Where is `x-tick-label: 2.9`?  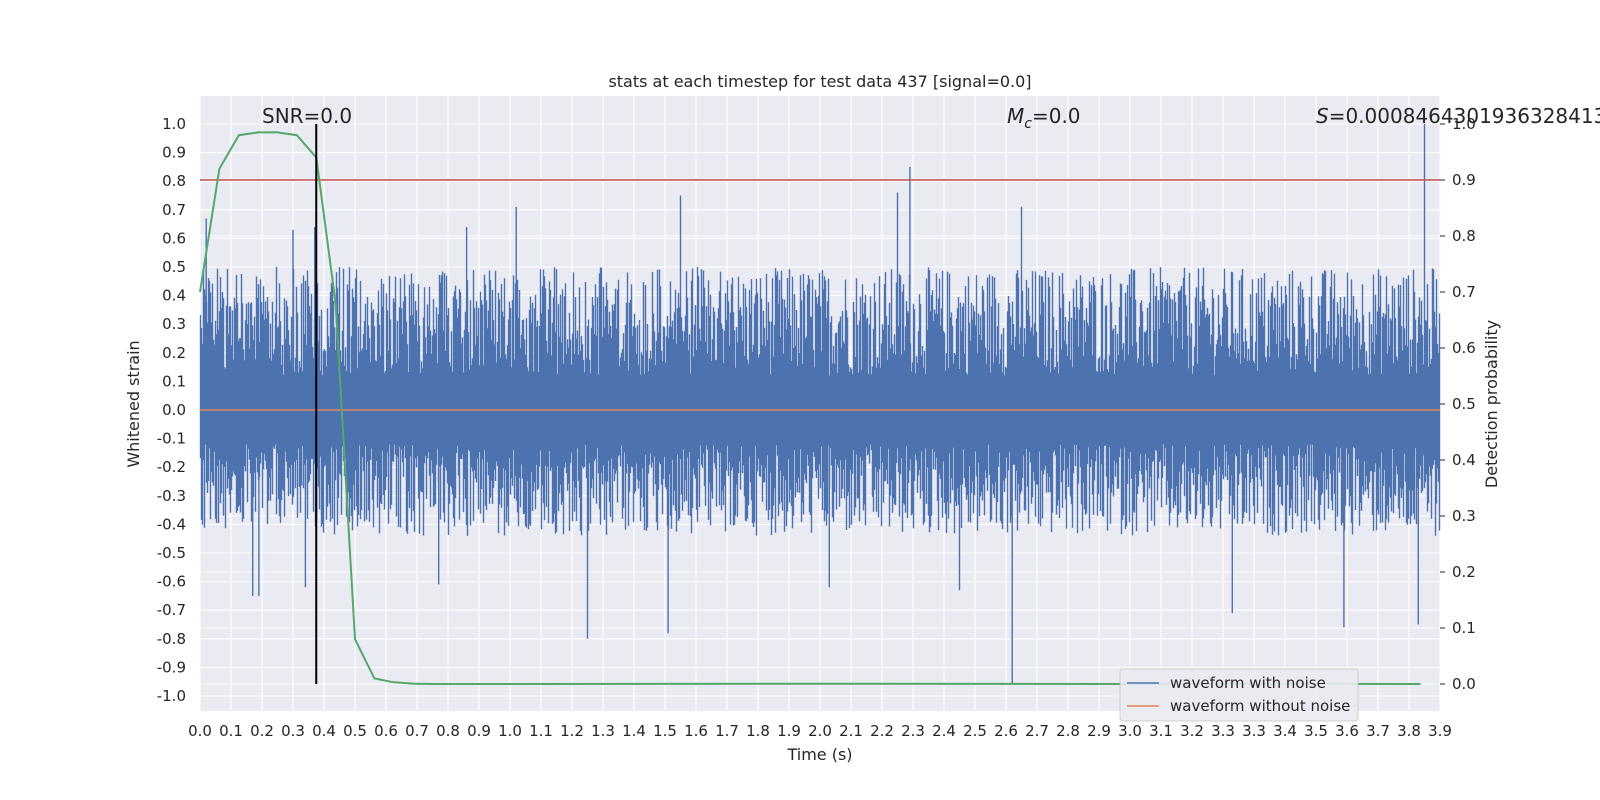
x-tick-label: 2.9 is located at coordinates (1099, 731).